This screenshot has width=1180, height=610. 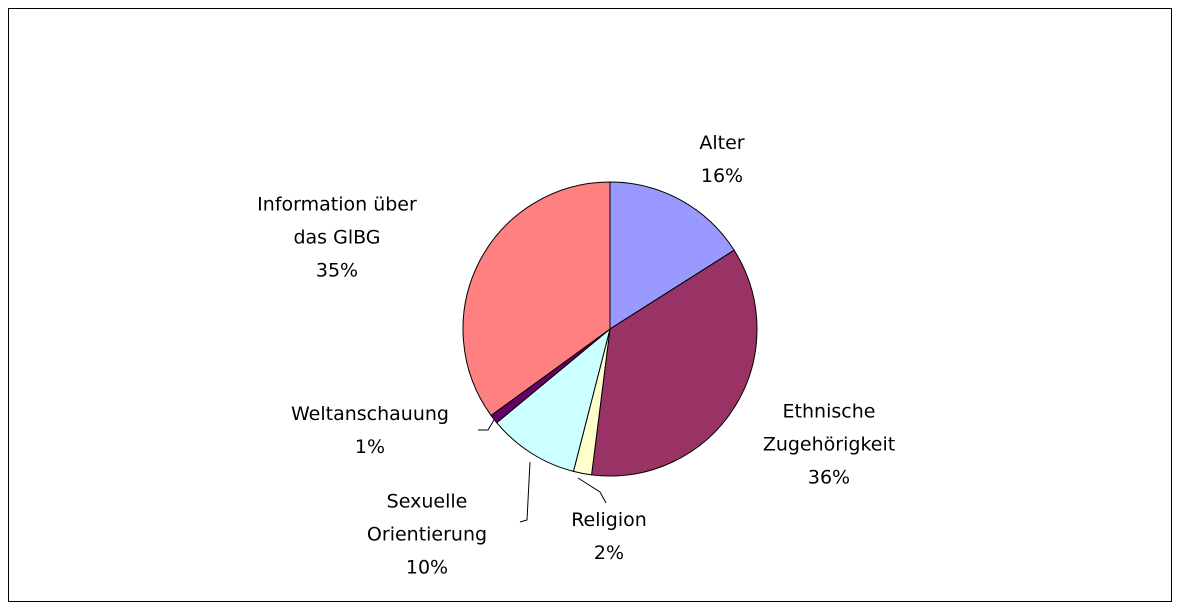 I want to click on category-label: Information über das GlBG, so click(x=337, y=221).